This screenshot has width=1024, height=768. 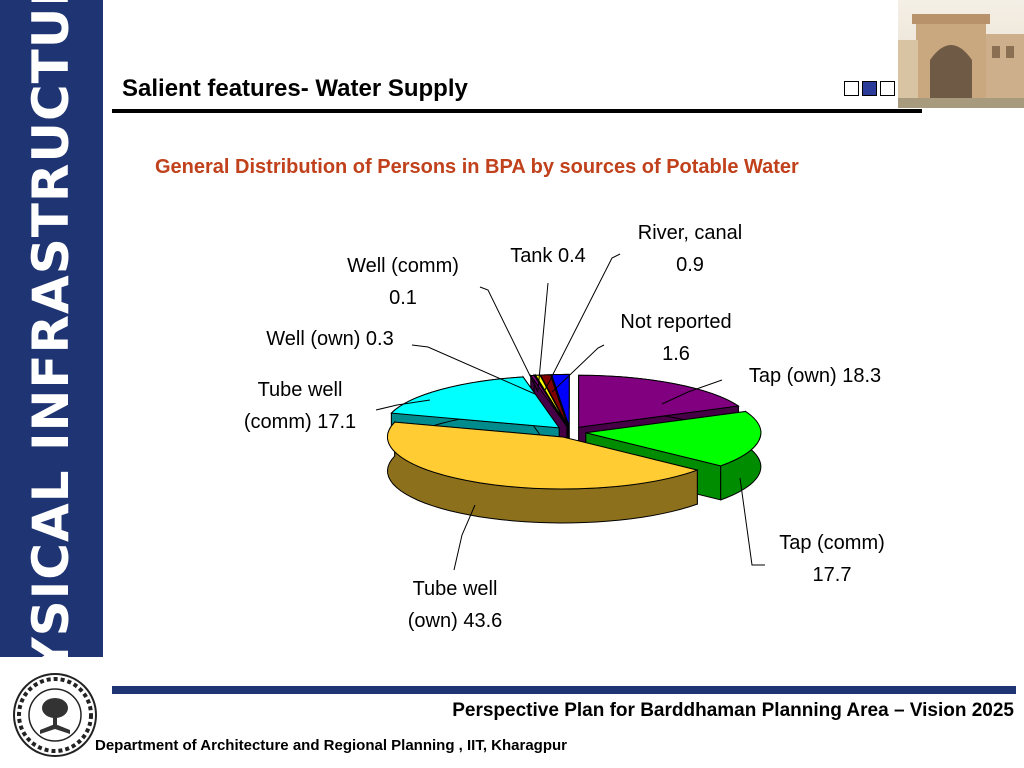 I want to click on pie-slice, so click(x=543, y=472).